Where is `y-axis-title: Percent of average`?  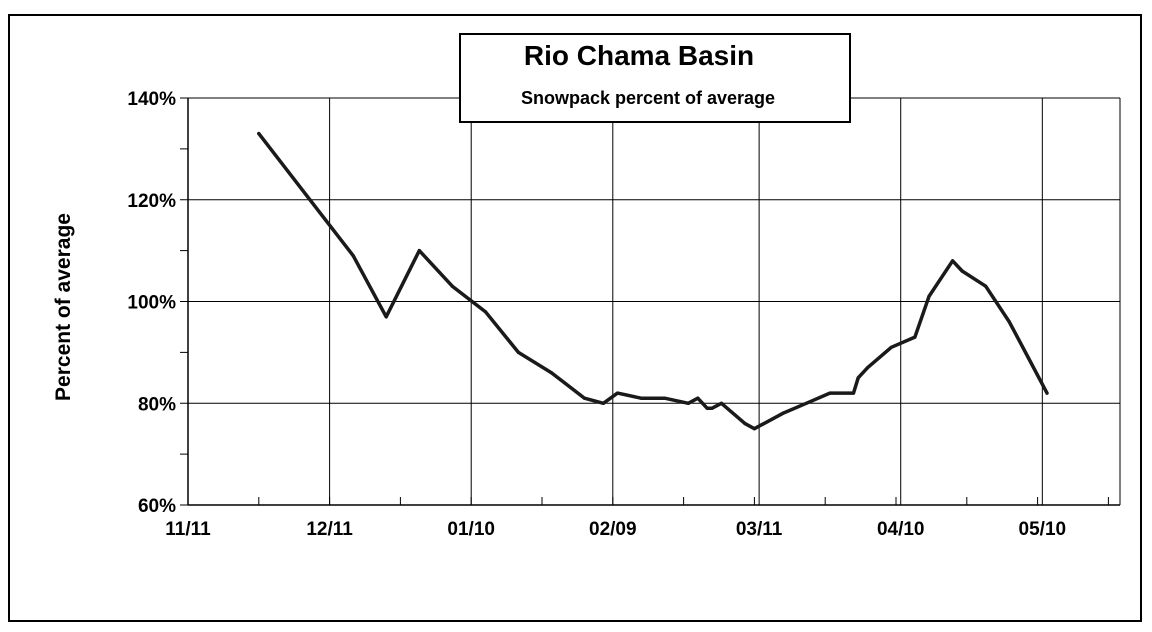 y-axis-title: Percent of average is located at coordinates (63, 307).